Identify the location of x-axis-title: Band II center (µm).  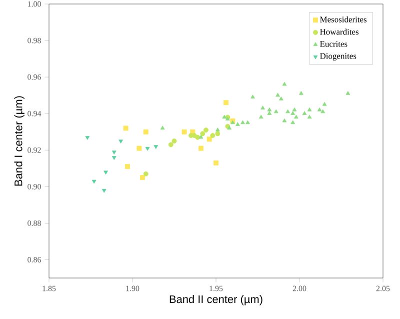
(216, 300).